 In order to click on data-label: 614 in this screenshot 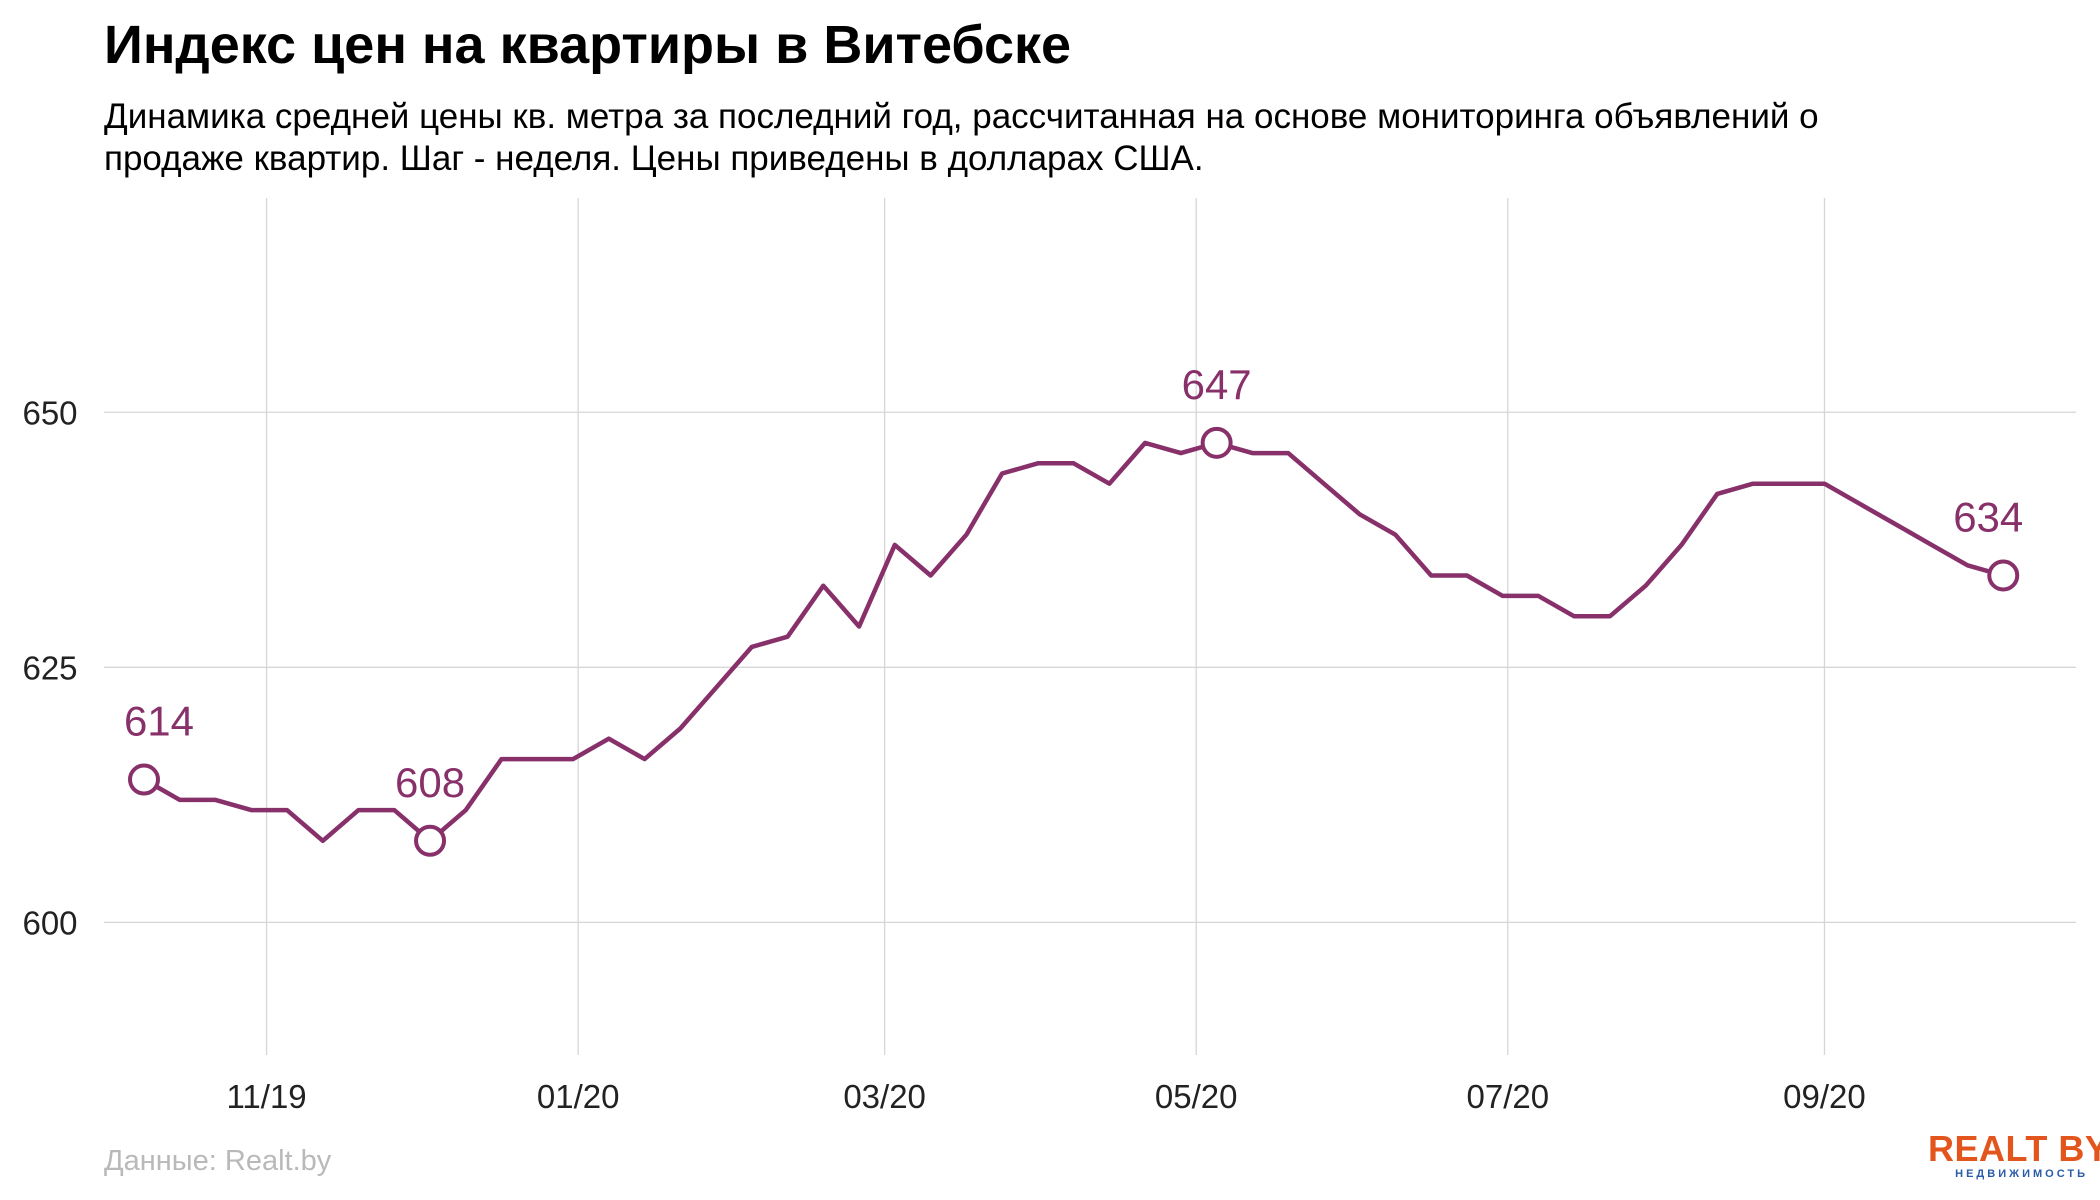, I will do `click(159, 721)`.